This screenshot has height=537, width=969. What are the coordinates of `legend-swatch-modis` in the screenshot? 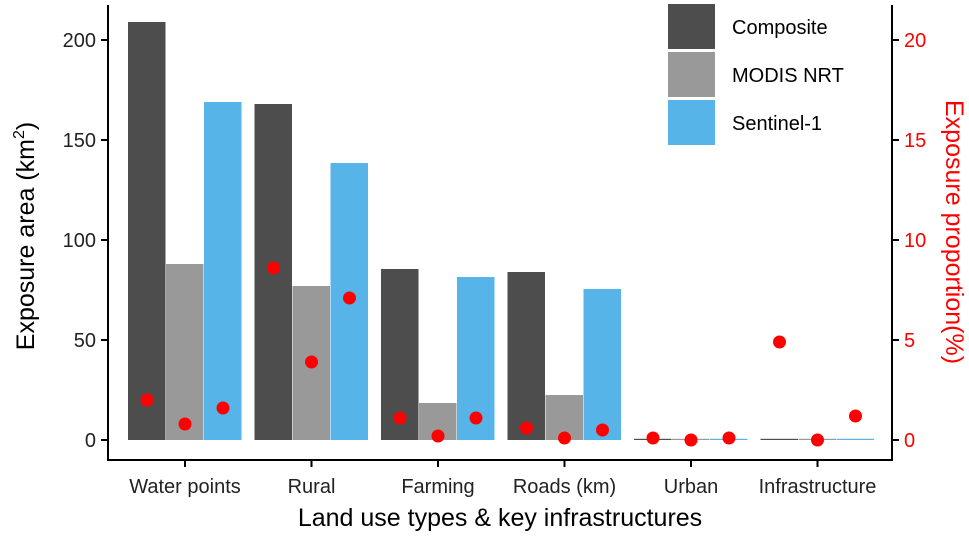 It's located at (691, 74).